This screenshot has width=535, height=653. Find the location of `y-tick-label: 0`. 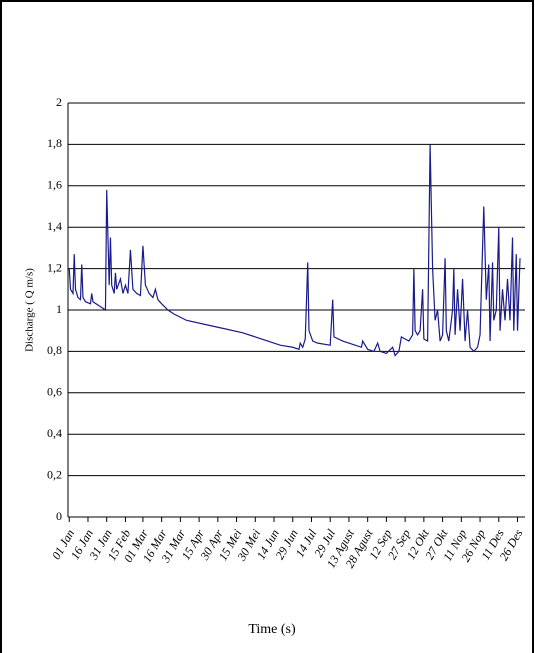

y-tick-label: 0 is located at coordinates (59, 516).